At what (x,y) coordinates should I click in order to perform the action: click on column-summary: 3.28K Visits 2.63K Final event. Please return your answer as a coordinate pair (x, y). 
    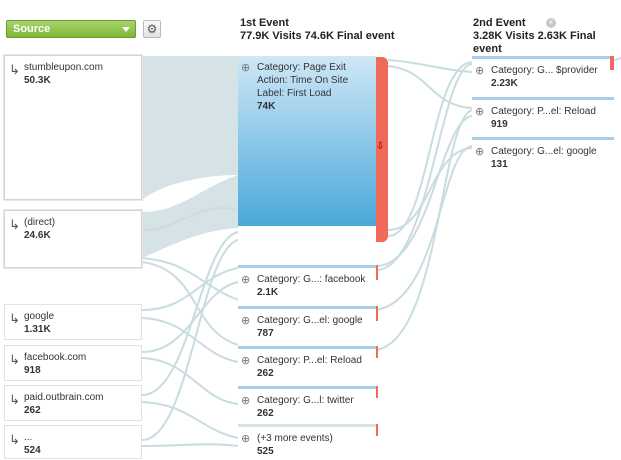
    Looking at the image, I should click on (534, 42).